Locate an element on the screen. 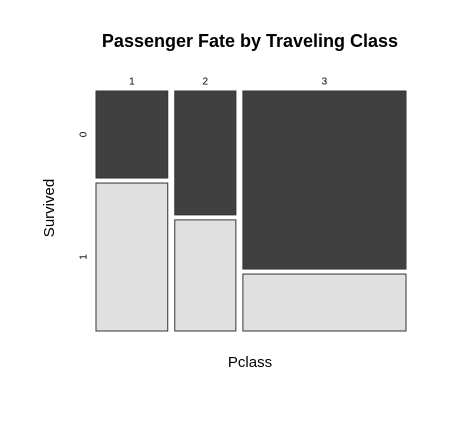  row-label: 1 is located at coordinates (84, 257).